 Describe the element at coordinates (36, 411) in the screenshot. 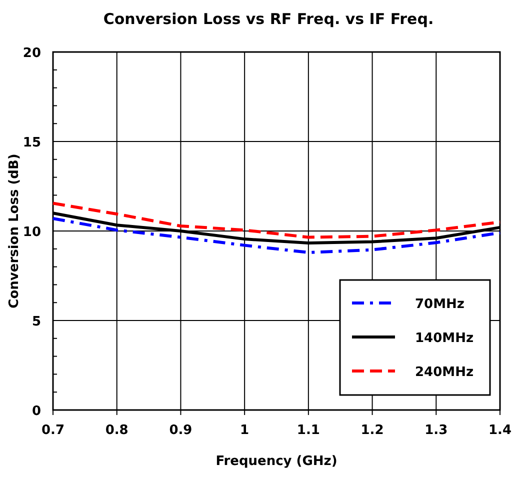

I see `y-tick-label: 0` at that location.